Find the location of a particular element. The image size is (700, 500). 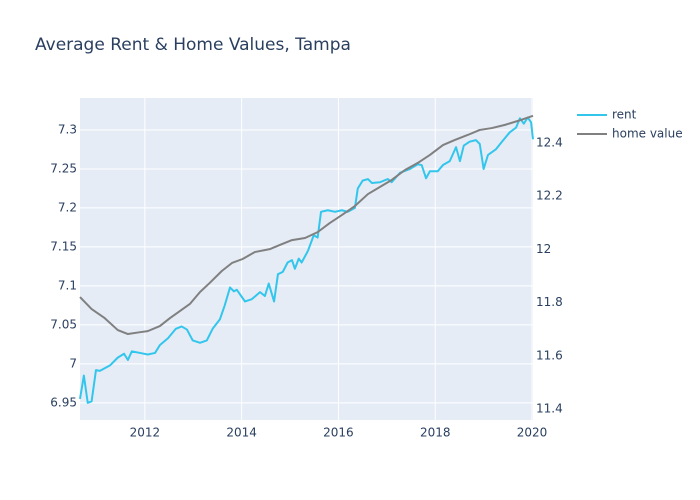

y2-tick-label: 11.6 is located at coordinates (549, 355).